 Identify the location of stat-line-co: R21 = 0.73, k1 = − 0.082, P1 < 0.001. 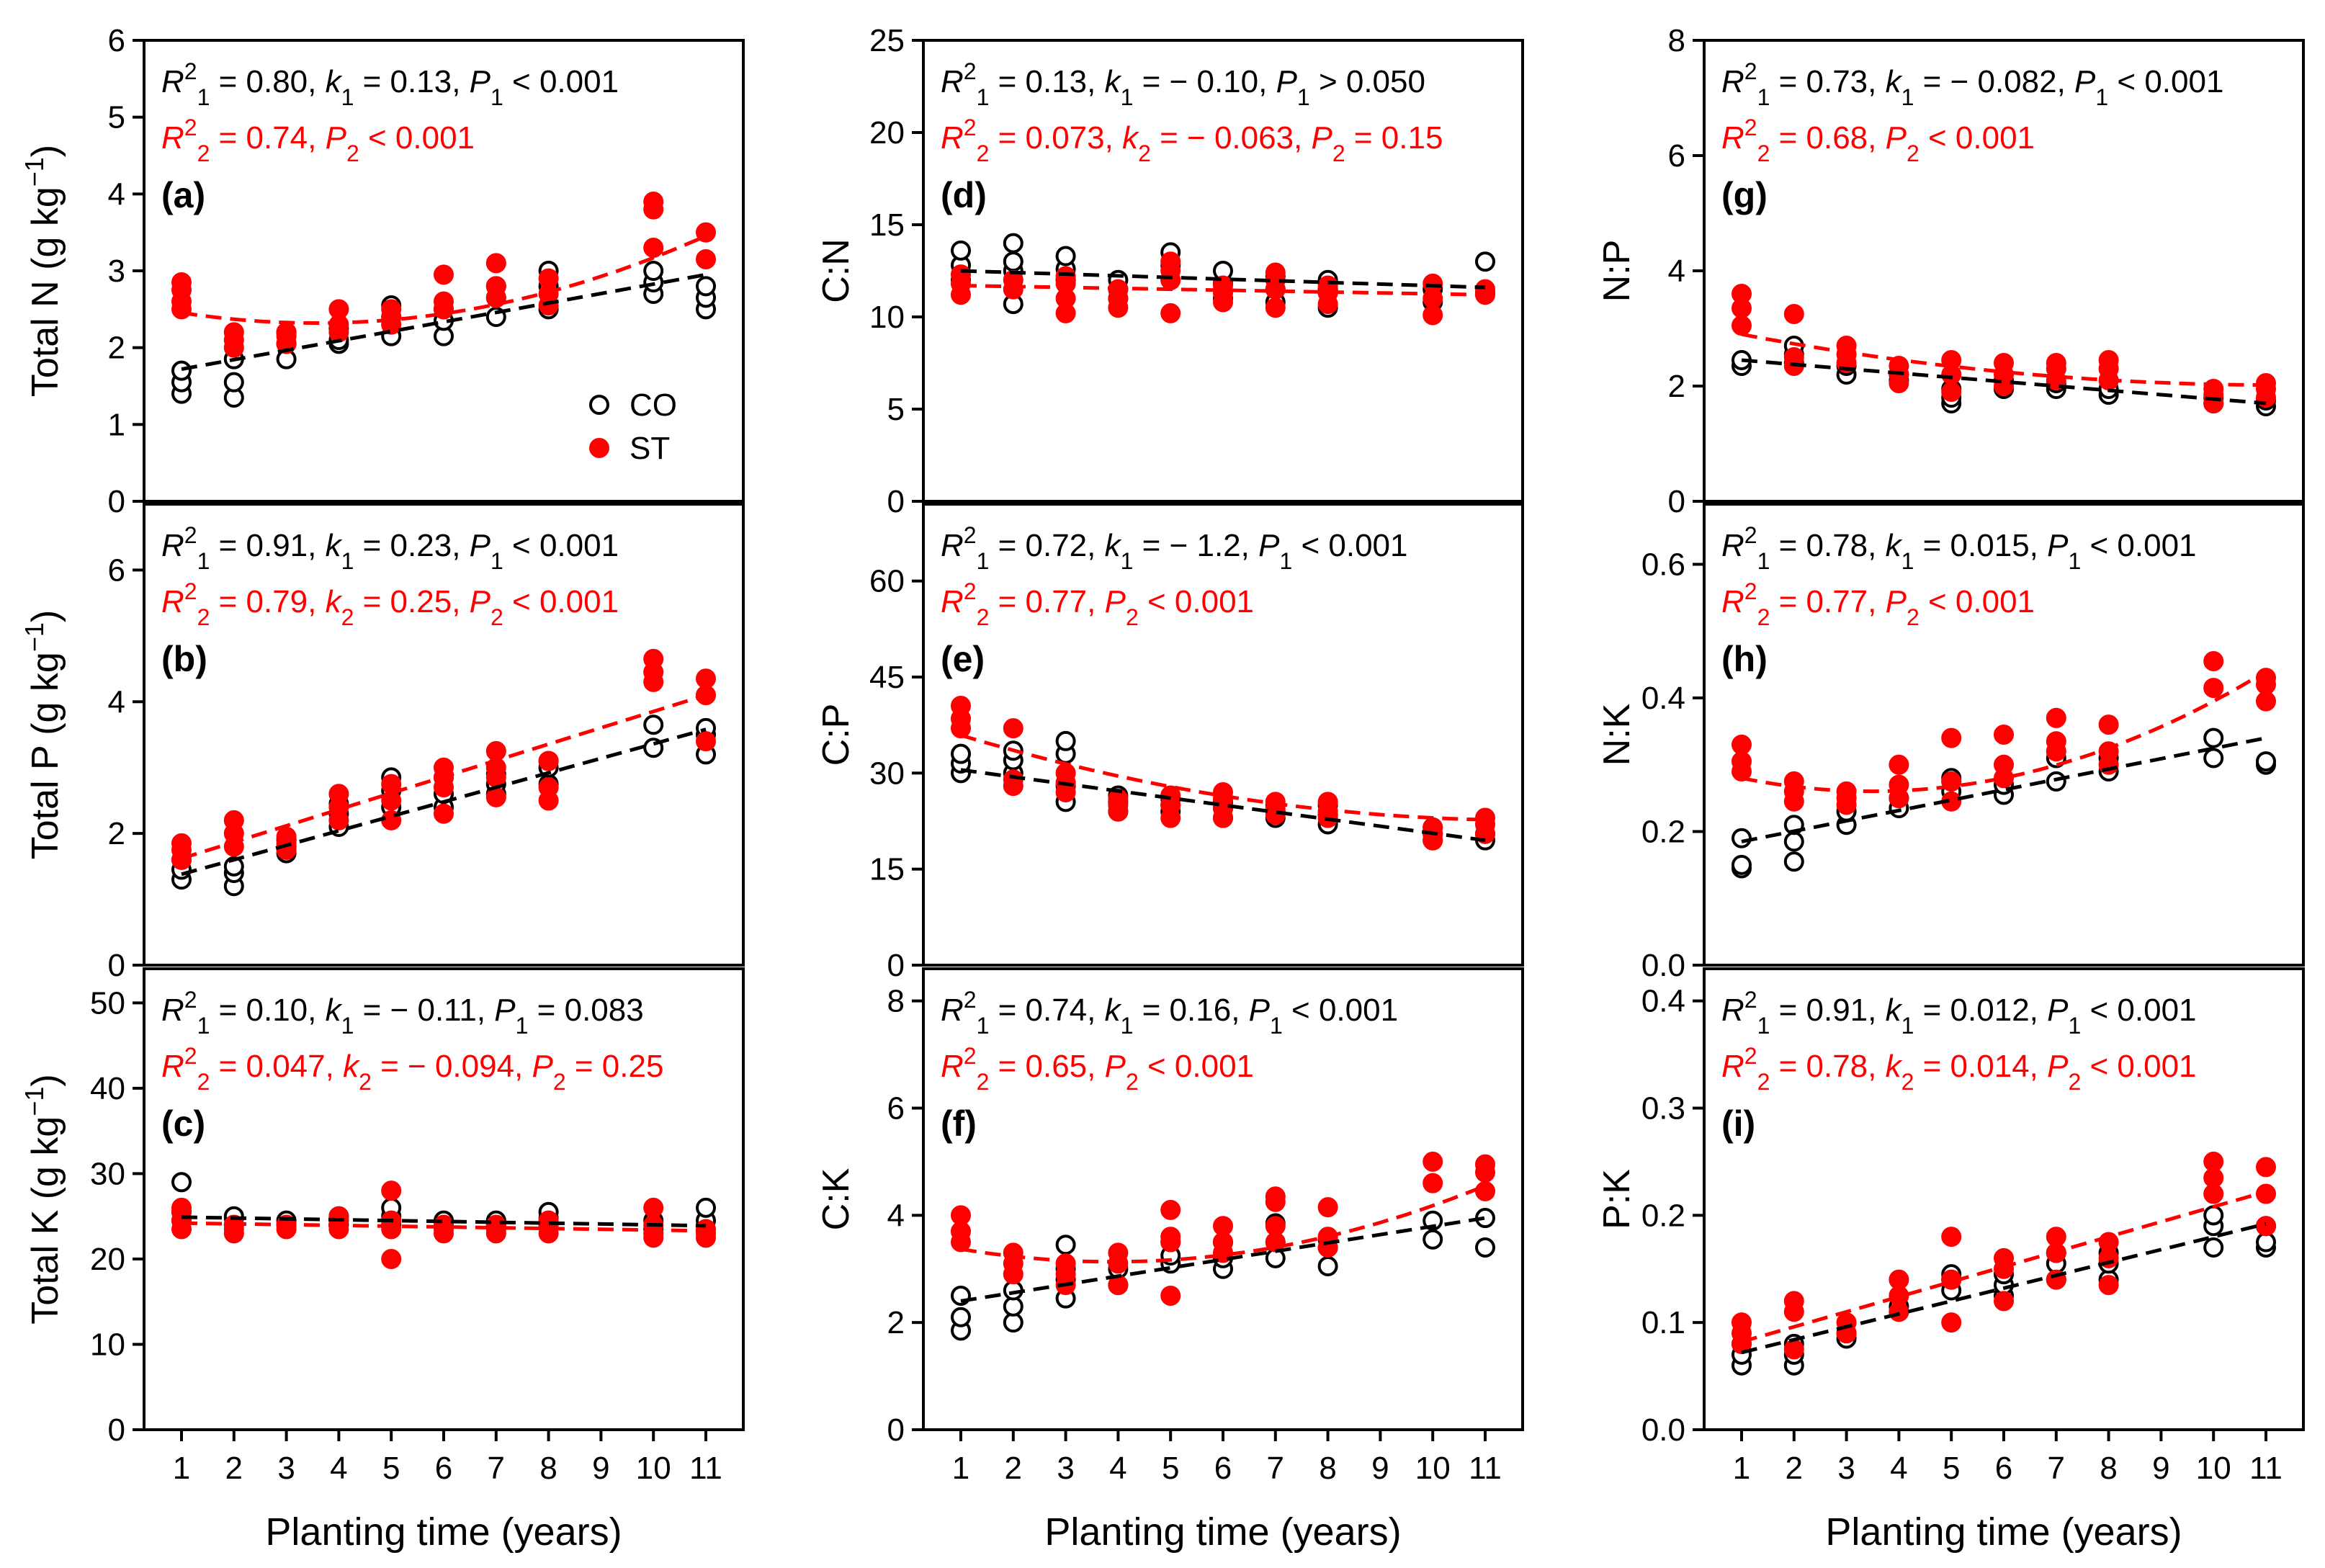
(1972, 84).